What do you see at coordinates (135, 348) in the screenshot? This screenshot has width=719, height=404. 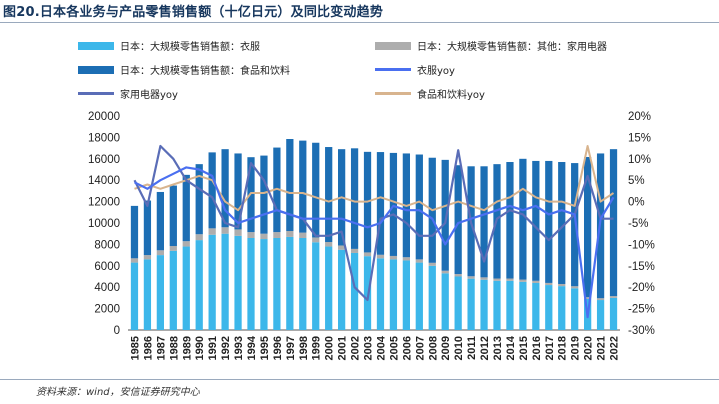 I see `x-tick-label: 1985` at bounding box center [135, 348].